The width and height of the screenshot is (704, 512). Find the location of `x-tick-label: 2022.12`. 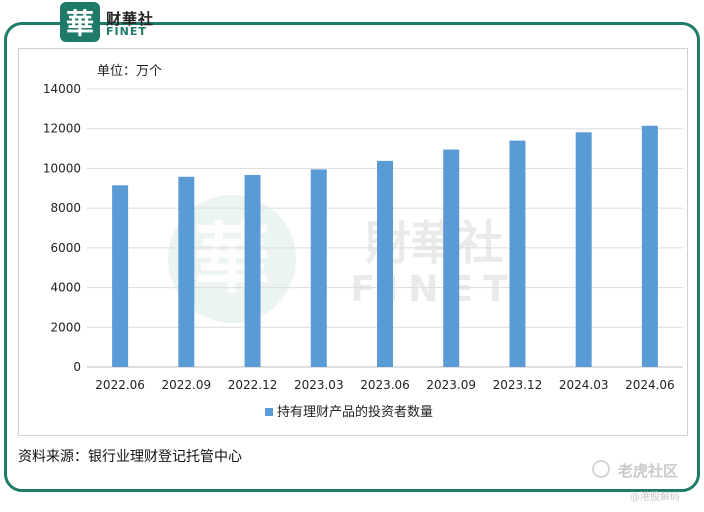

x-tick-label: 2022.12 is located at coordinates (253, 385).